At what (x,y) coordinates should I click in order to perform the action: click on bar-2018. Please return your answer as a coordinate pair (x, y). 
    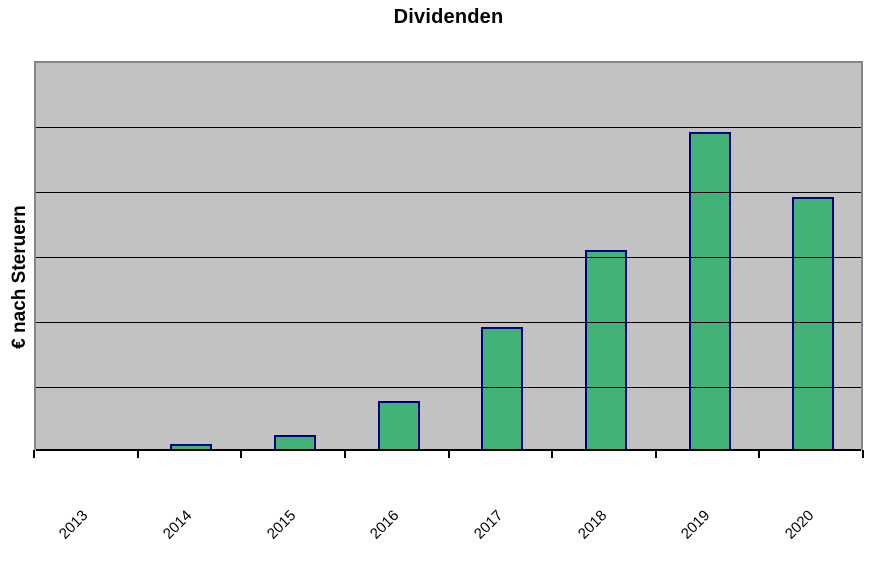
    Looking at the image, I should click on (605, 350).